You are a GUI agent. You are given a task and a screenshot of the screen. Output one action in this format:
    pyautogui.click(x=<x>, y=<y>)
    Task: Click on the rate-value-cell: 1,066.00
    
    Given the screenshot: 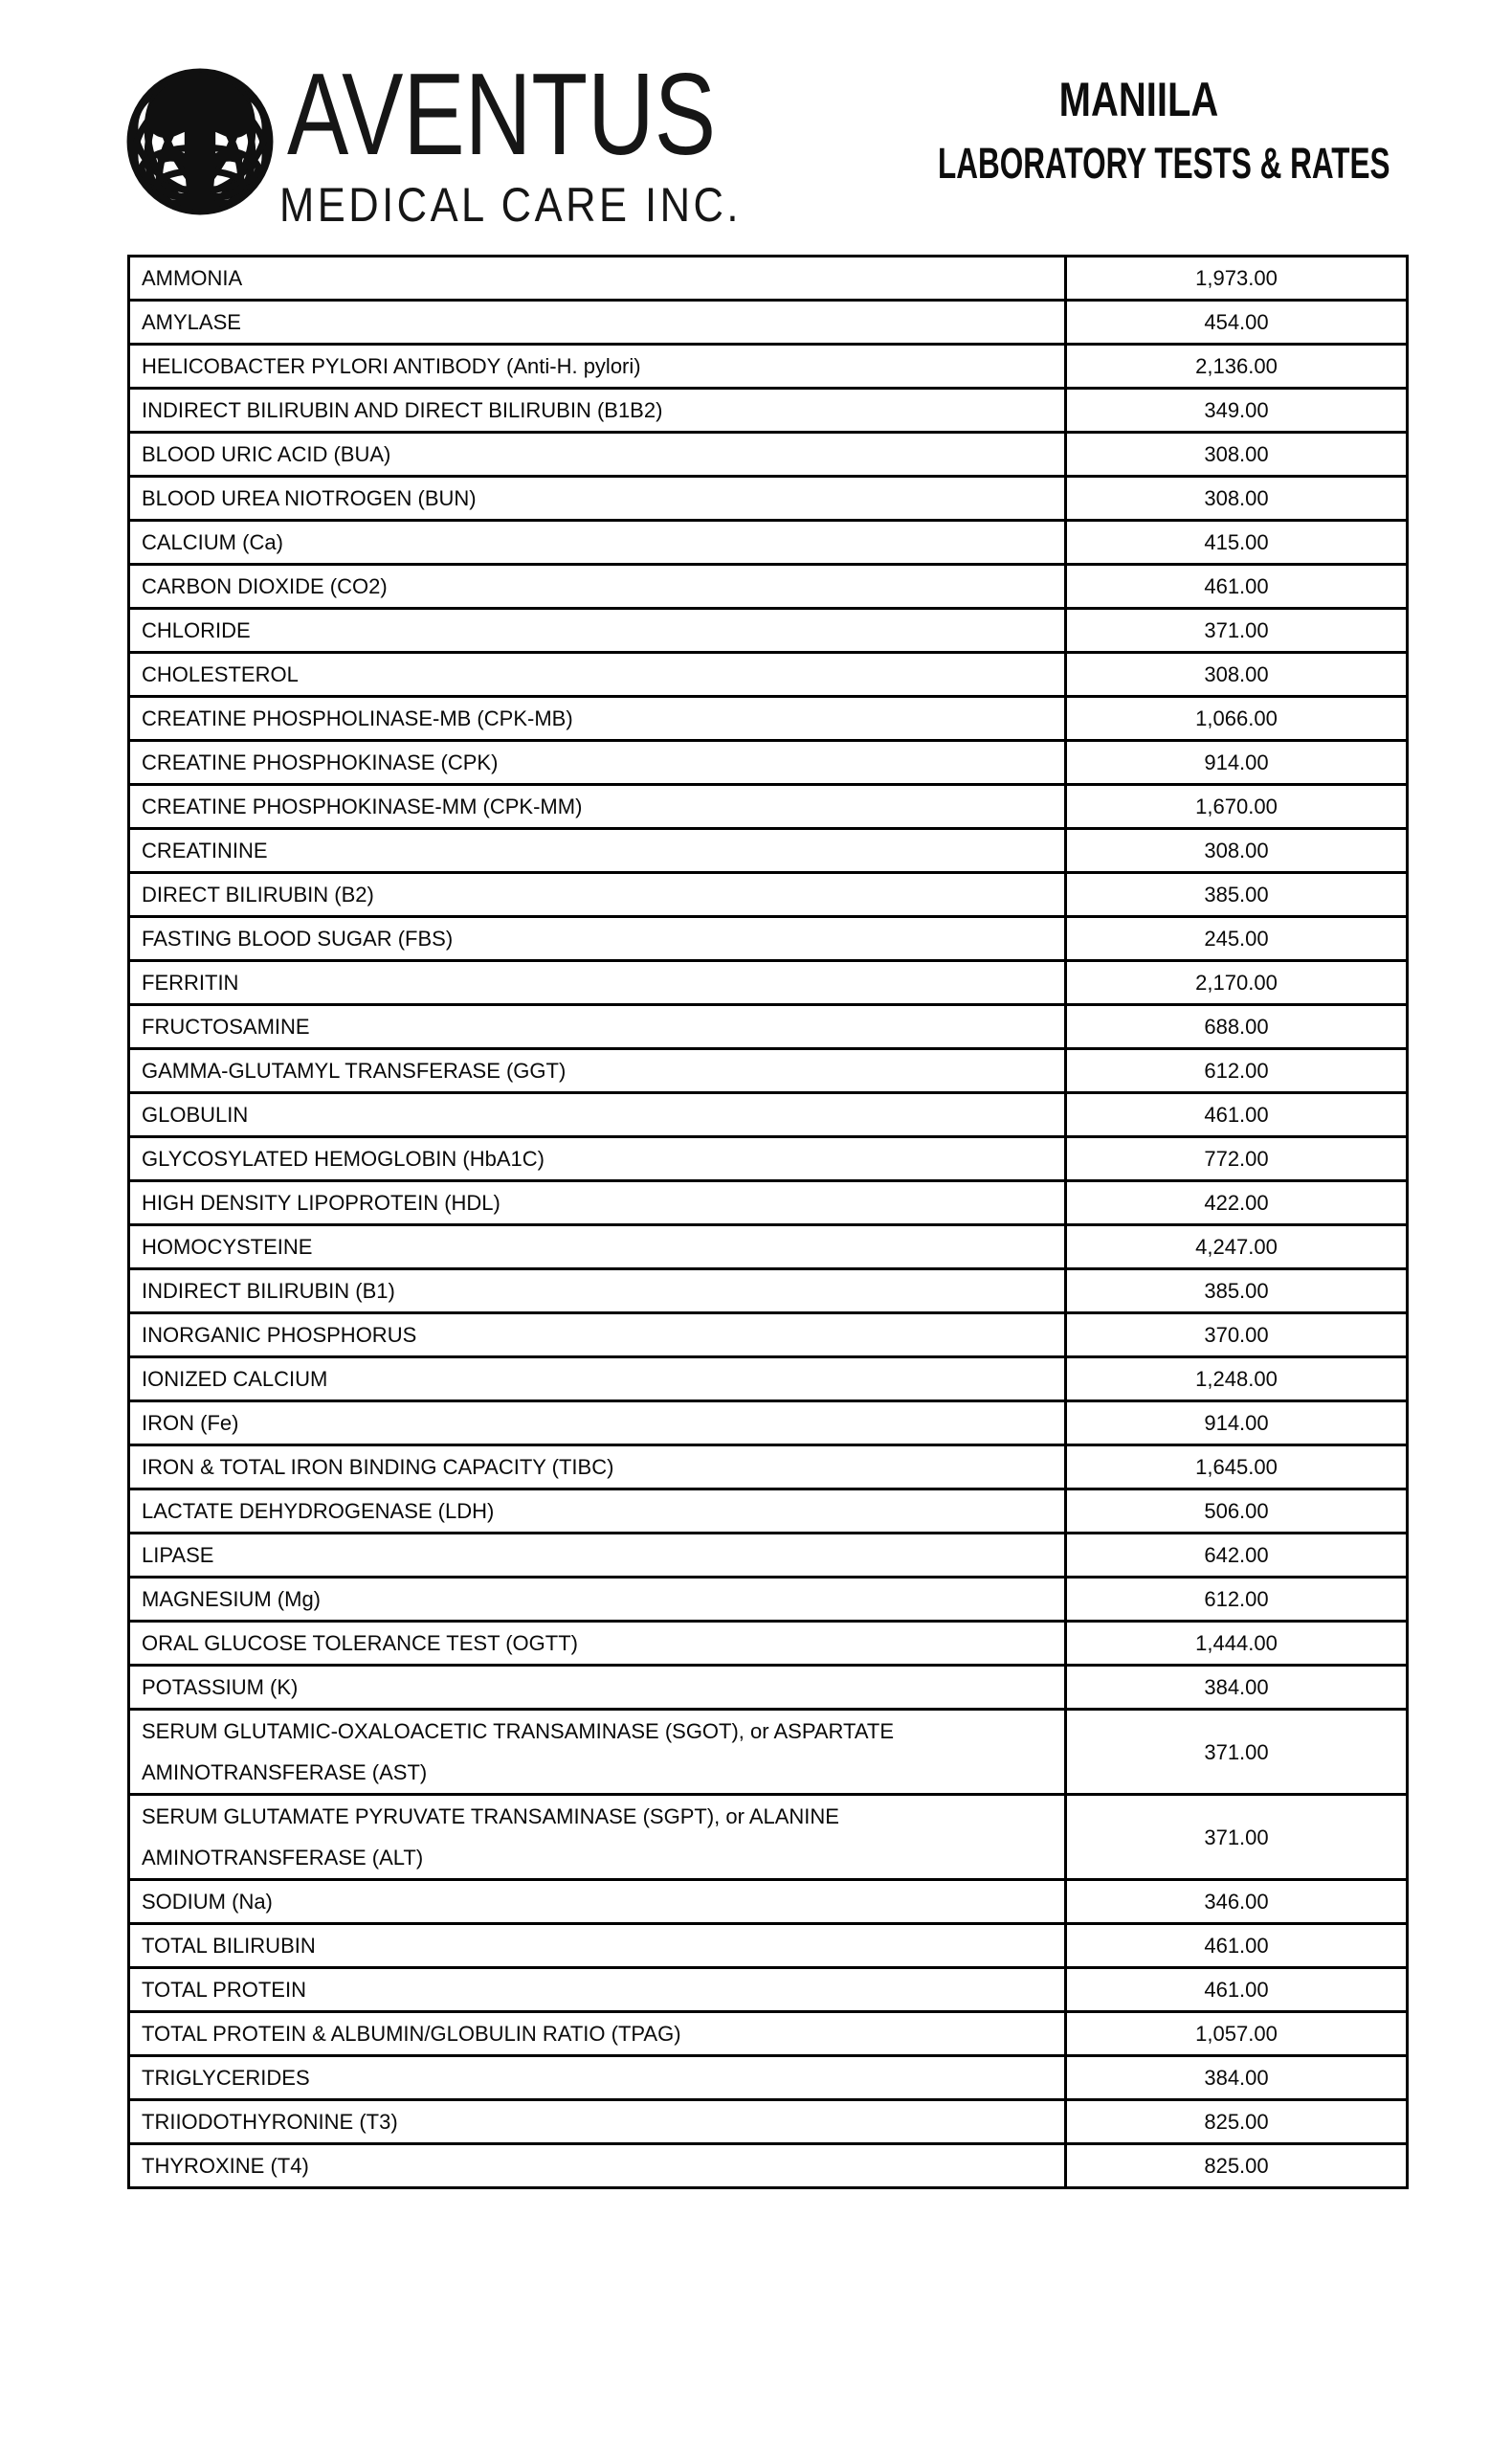 What is the action you would take?
    pyautogui.click(x=1236, y=719)
    